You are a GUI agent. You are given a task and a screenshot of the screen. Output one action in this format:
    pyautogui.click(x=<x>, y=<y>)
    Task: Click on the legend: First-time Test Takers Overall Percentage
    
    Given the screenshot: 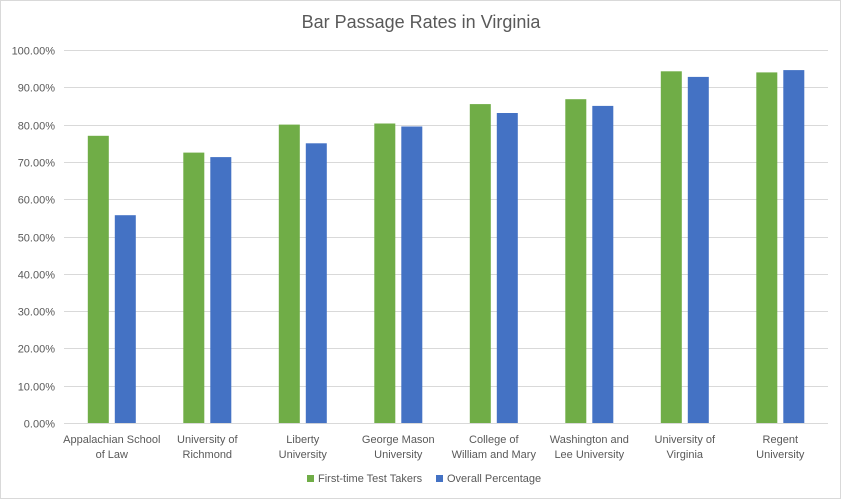 What is the action you would take?
    pyautogui.click(x=424, y=479)
    